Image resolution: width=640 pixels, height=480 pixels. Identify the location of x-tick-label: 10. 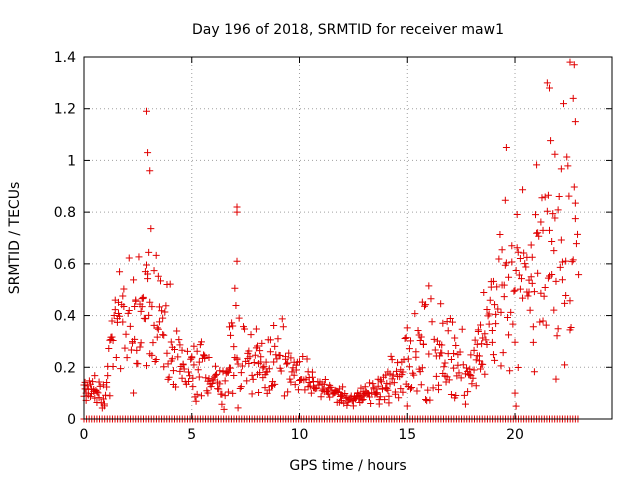
(300, 435).